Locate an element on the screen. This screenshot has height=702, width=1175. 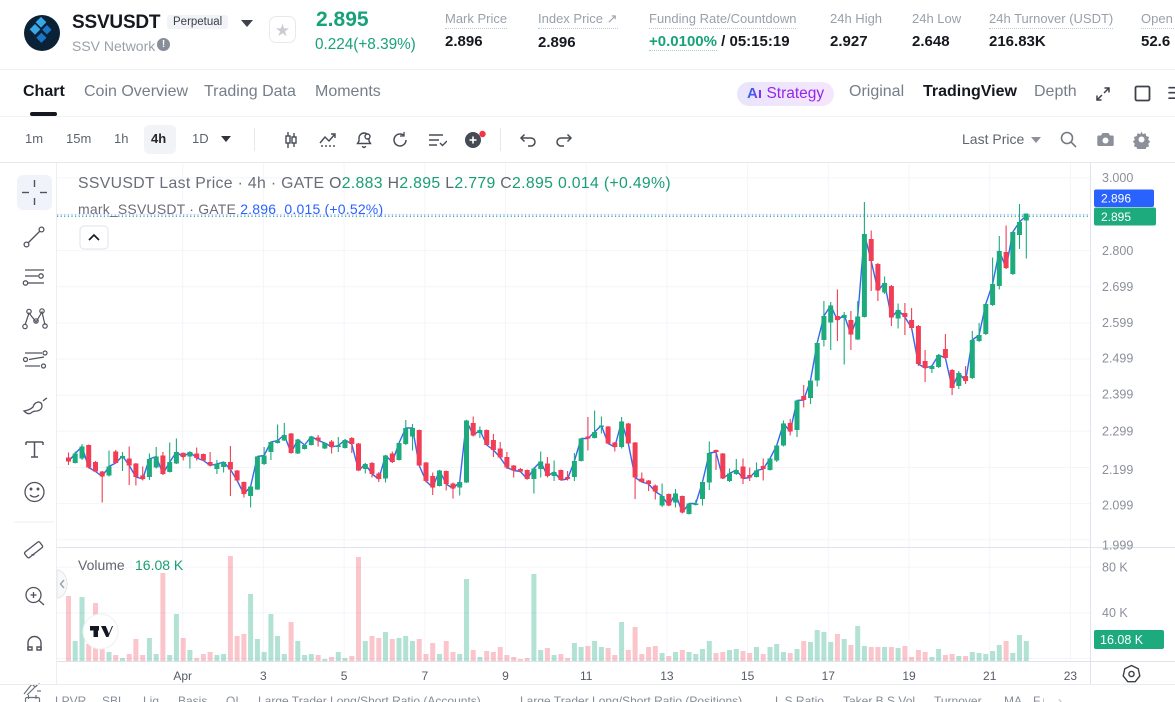
svg-text: 2.699 is located at coordinates (1117, 287).